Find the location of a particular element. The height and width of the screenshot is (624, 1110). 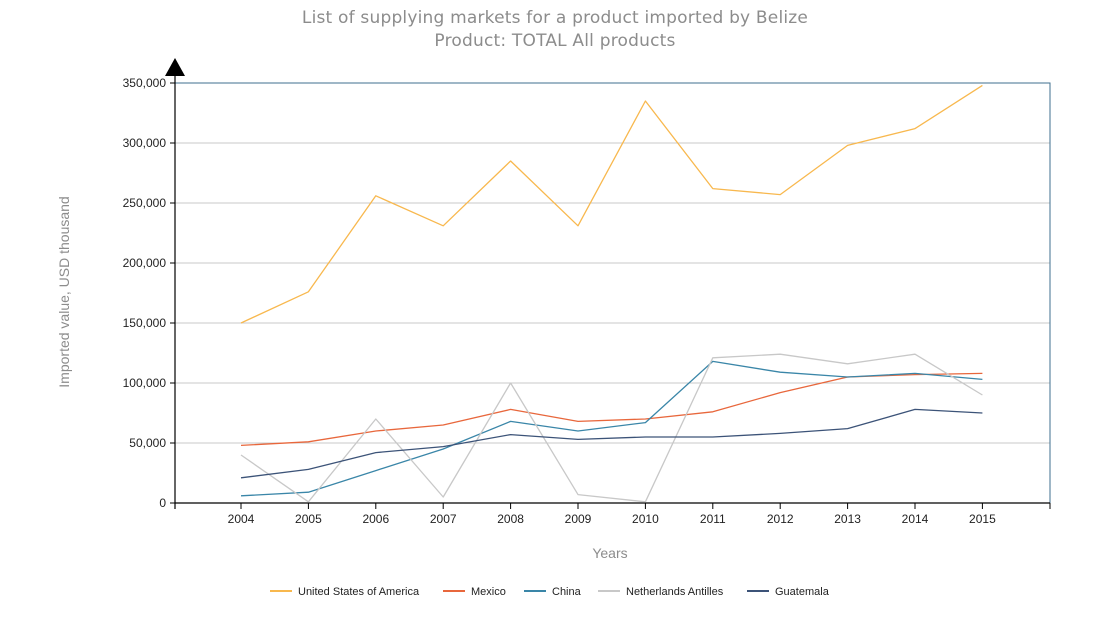

x-tick-label: 2012 is located at coordinates (780, 519).